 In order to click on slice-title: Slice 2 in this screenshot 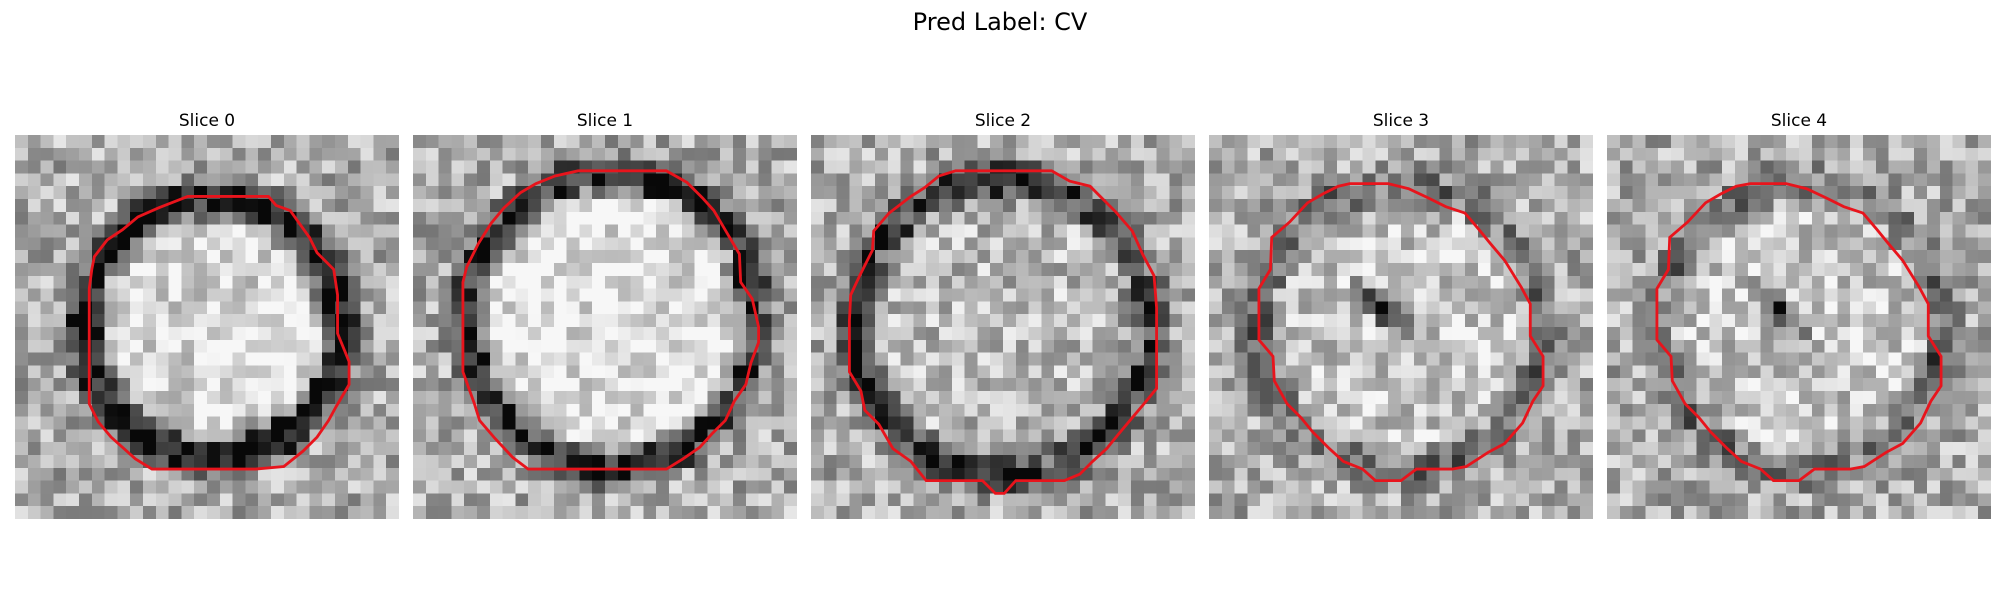, I will do `click(1003, 121)`.